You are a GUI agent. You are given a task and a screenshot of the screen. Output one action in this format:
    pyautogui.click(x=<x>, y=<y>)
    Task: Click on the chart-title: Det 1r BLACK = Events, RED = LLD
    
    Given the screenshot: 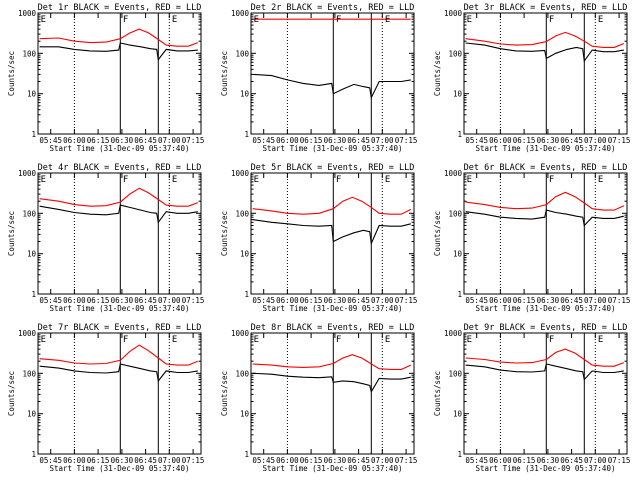 What is the action you would take?
    pyautogui.click(x=120, y=8)
    